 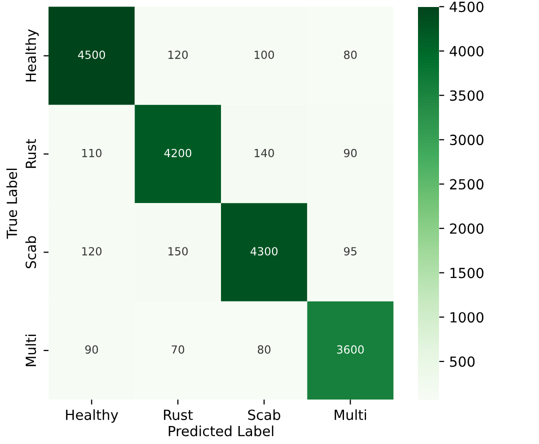 I want to click on data-label: 150, so click(x=178, y=251).